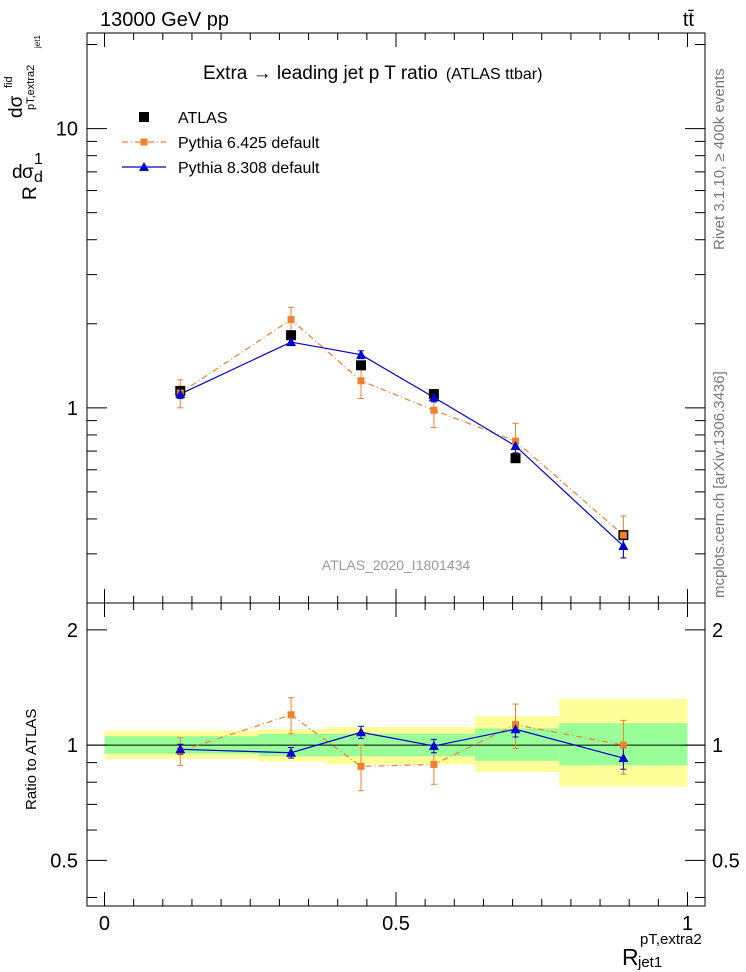  Describe the element at coordinates (144, 166) in the screenshot. I see `legend-marker-pythia-8-308-default` at that location.